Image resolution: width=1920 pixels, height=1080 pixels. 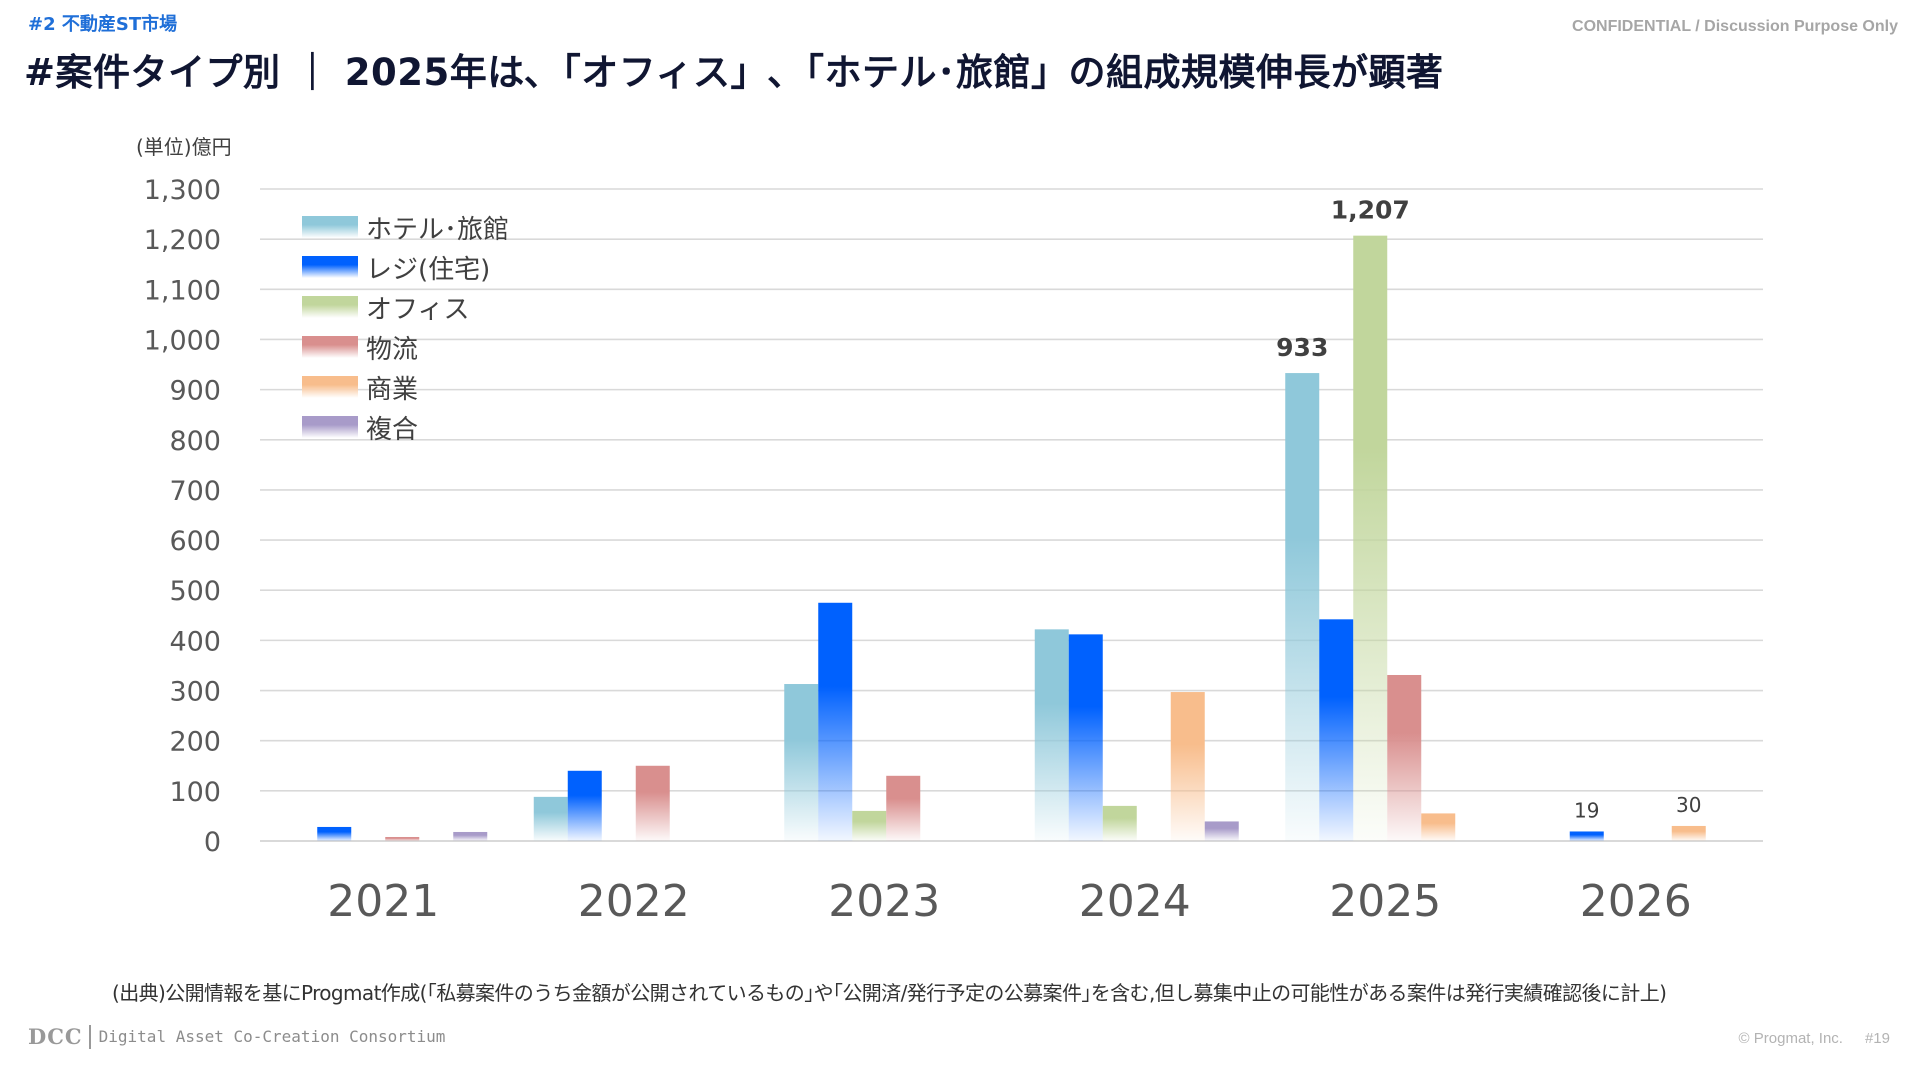 What do you see at coordinates (1586, 810) in the screenshot?
I see `data-label: 19` at bounding box center [1586, 810].